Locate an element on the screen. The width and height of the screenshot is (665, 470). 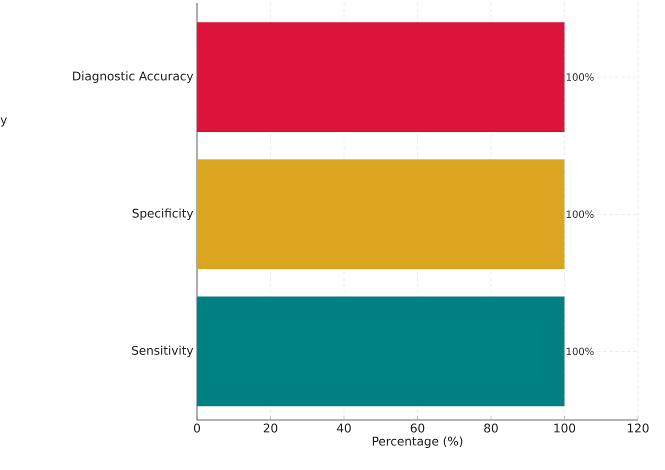
x-tick-label: 60 is located at coordinates (417, 428).